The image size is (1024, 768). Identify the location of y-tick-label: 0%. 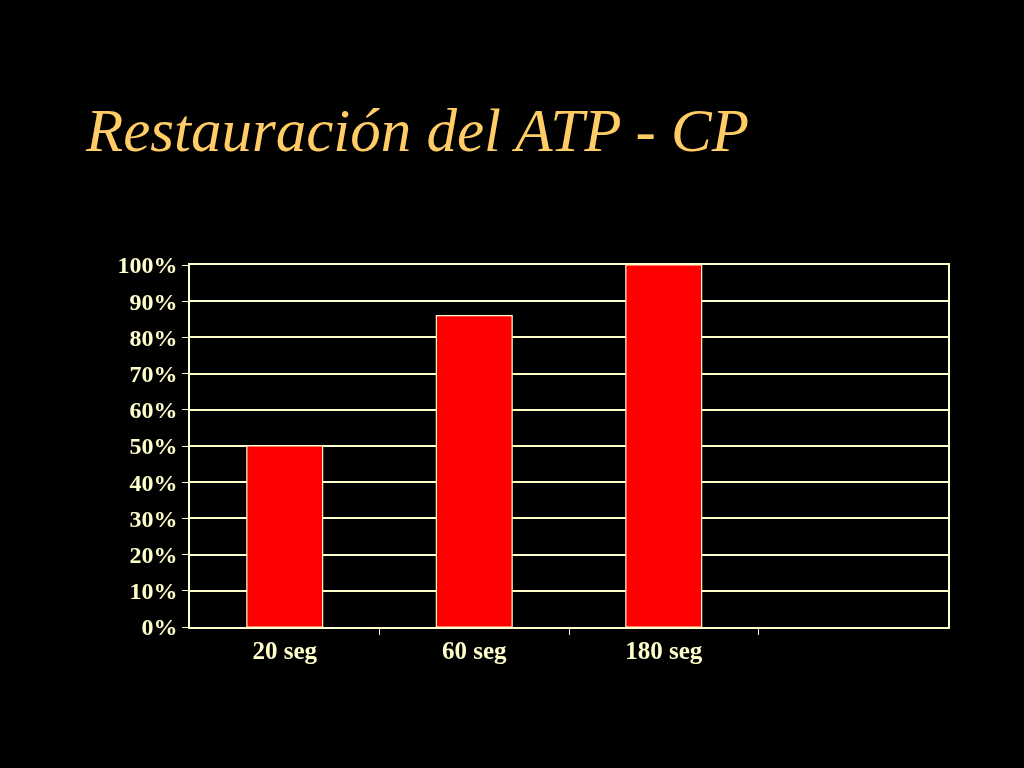
(159, 627).